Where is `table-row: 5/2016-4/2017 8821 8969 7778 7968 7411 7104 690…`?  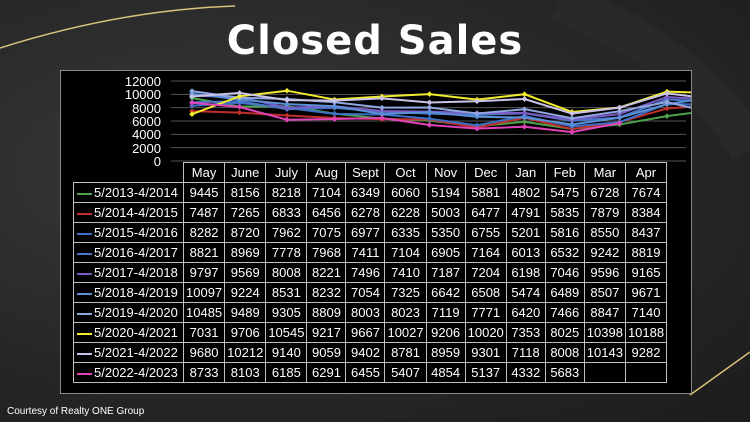 table-row: 5/2016-4/2017 8821 8969 7778 7968 7411 7104 690… is located at coordinates (370, 252).